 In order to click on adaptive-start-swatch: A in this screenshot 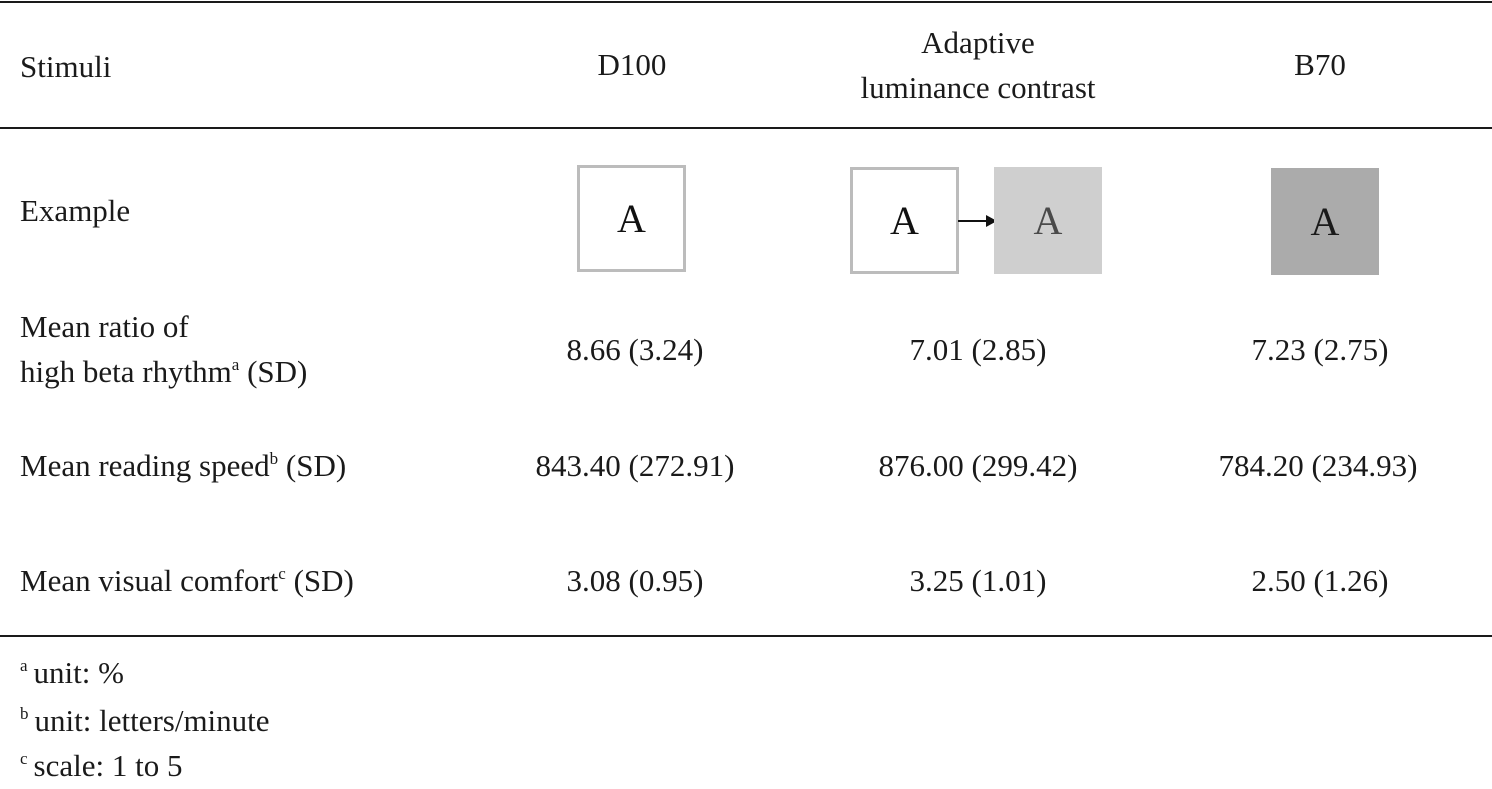, I will do `click(904, 220)`.